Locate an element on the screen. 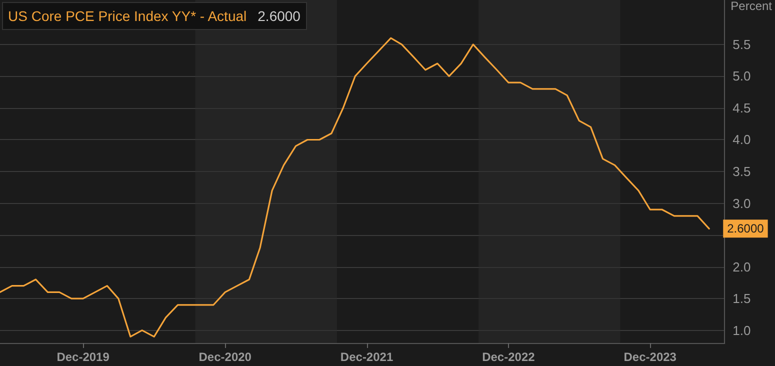 The image size is (775, 366). data-label: 2.6000 is located at coordinates (745, 229).